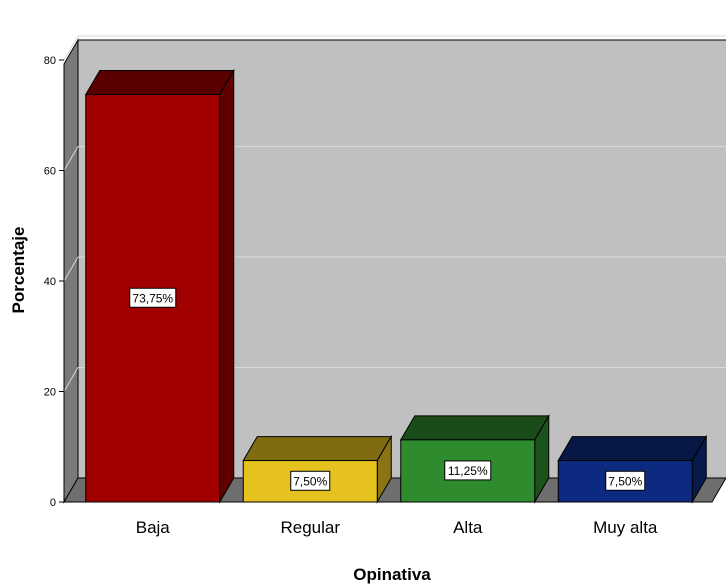  What do you see at coordinates (50, 172) in the screenshot?
I see `y-tick-label: 60` at bounding box center [50, 172].